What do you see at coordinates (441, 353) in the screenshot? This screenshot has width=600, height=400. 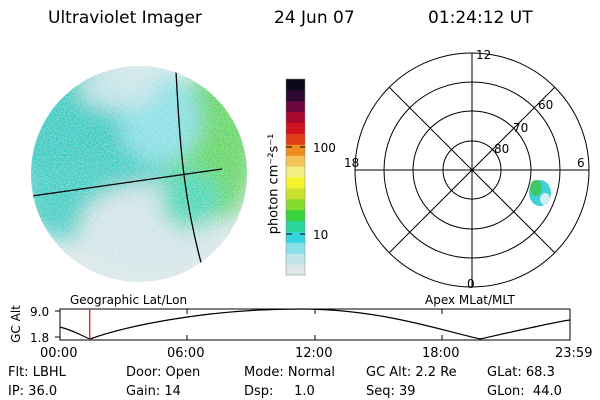 I see `orbit-x-tick-3: 18:00` at bounding box center [441, 353].